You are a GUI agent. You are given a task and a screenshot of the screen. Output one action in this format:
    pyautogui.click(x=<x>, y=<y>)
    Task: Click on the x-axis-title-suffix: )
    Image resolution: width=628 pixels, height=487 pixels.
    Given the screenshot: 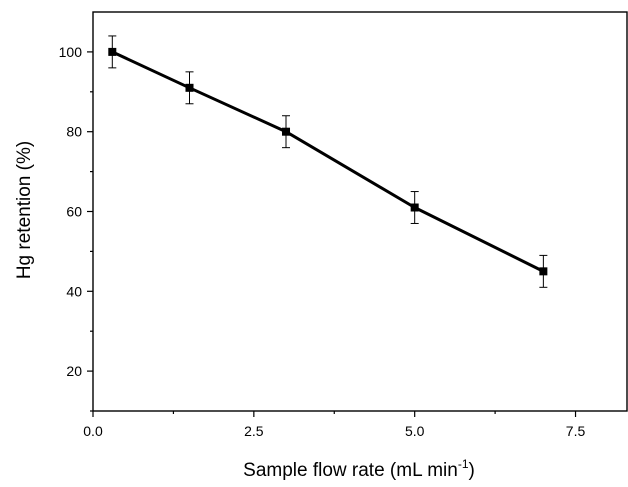 What is the action you would take?
    pyautogui.click(x=472, y=470)
    